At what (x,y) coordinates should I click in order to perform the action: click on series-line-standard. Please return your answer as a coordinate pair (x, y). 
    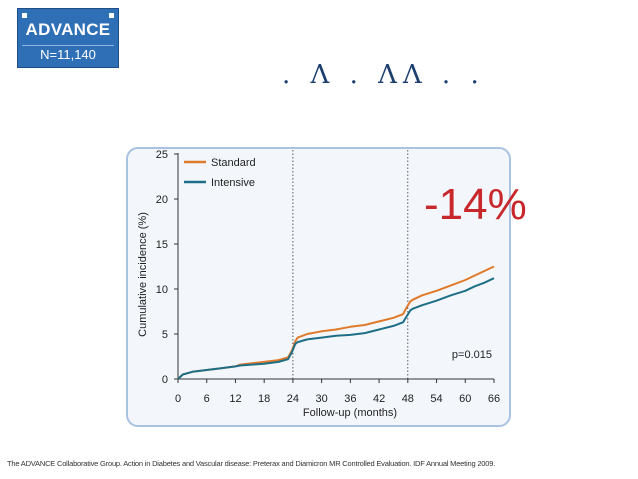
    Looking at the image, I should click on (336, 322).